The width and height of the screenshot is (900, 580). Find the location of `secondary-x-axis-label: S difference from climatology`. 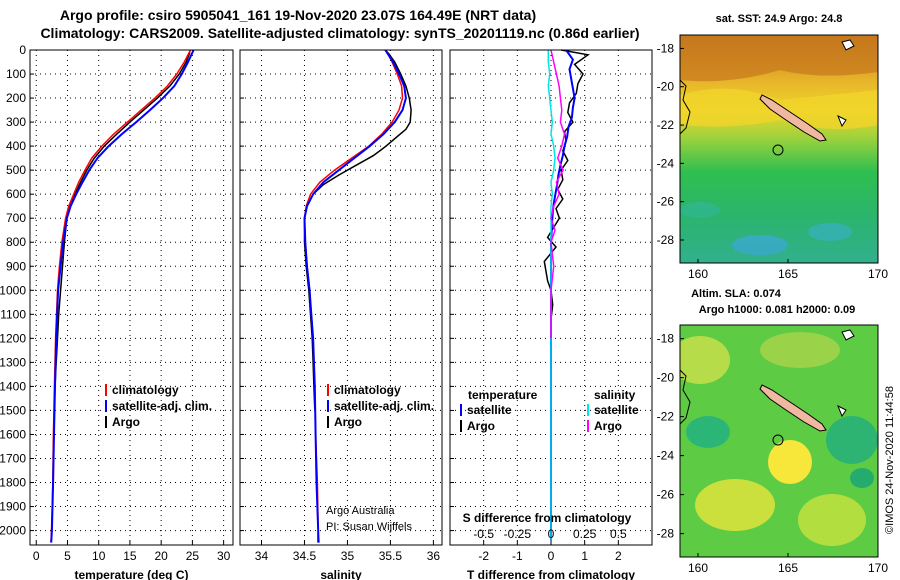

secondary-x-axis-label: S difference from climatology is located at coordinates (547, 518).